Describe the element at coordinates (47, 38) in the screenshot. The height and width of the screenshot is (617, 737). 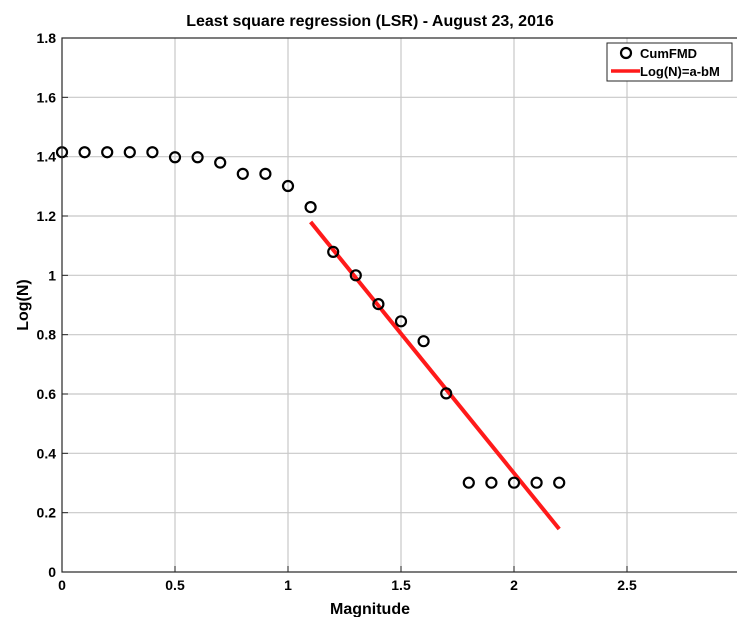
I see `y-tick-label: 1.8` at that location.